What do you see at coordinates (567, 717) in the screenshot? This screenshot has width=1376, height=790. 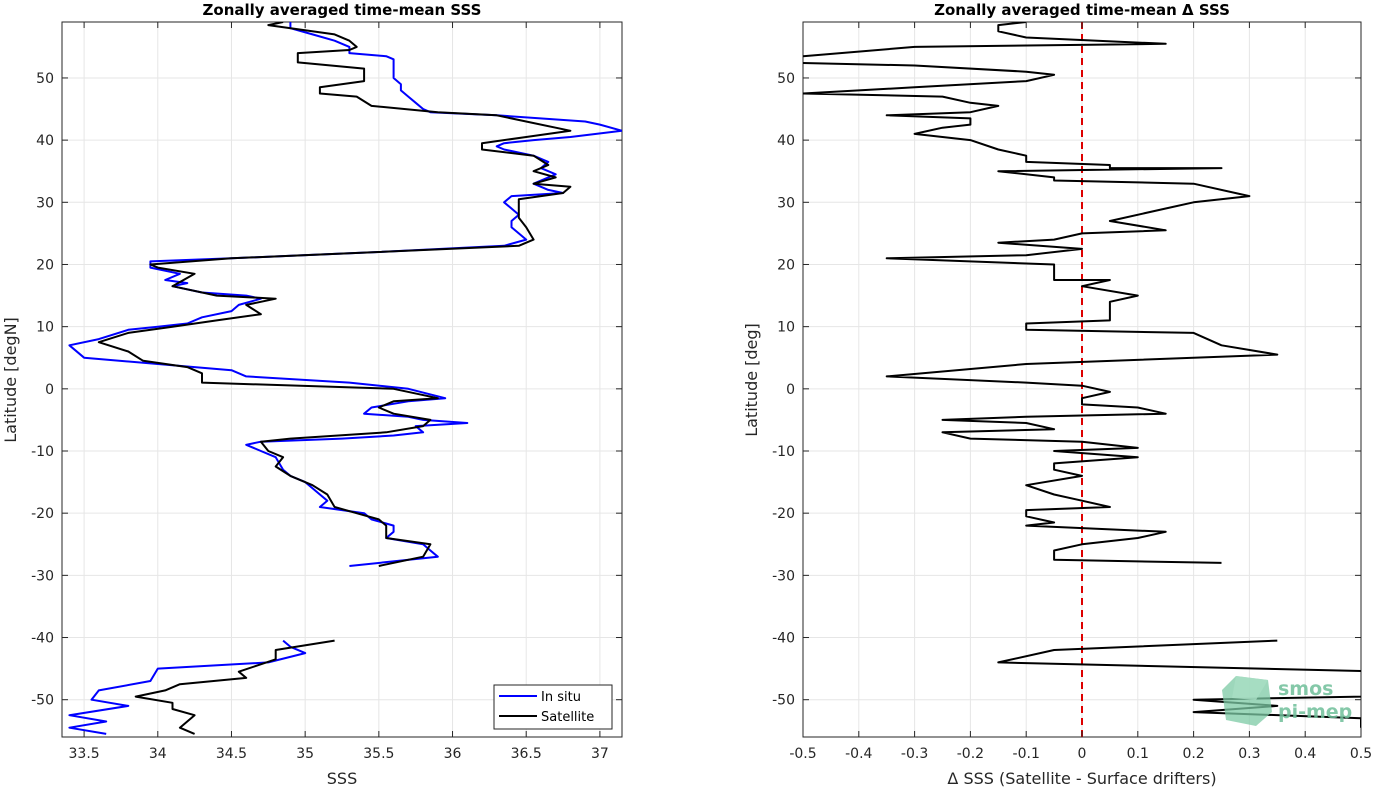 I see `legend-label-satellite: Satellite` at bounding box center [567, 717].